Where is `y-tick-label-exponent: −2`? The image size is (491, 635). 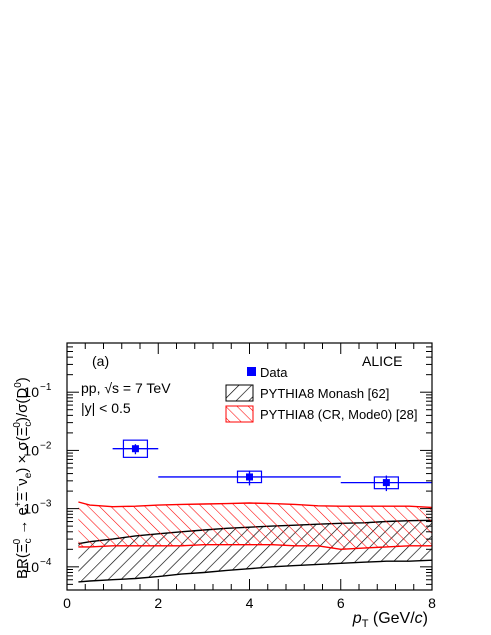 y-tick-label-exponent: −2 is located at coordinates (46, 445).